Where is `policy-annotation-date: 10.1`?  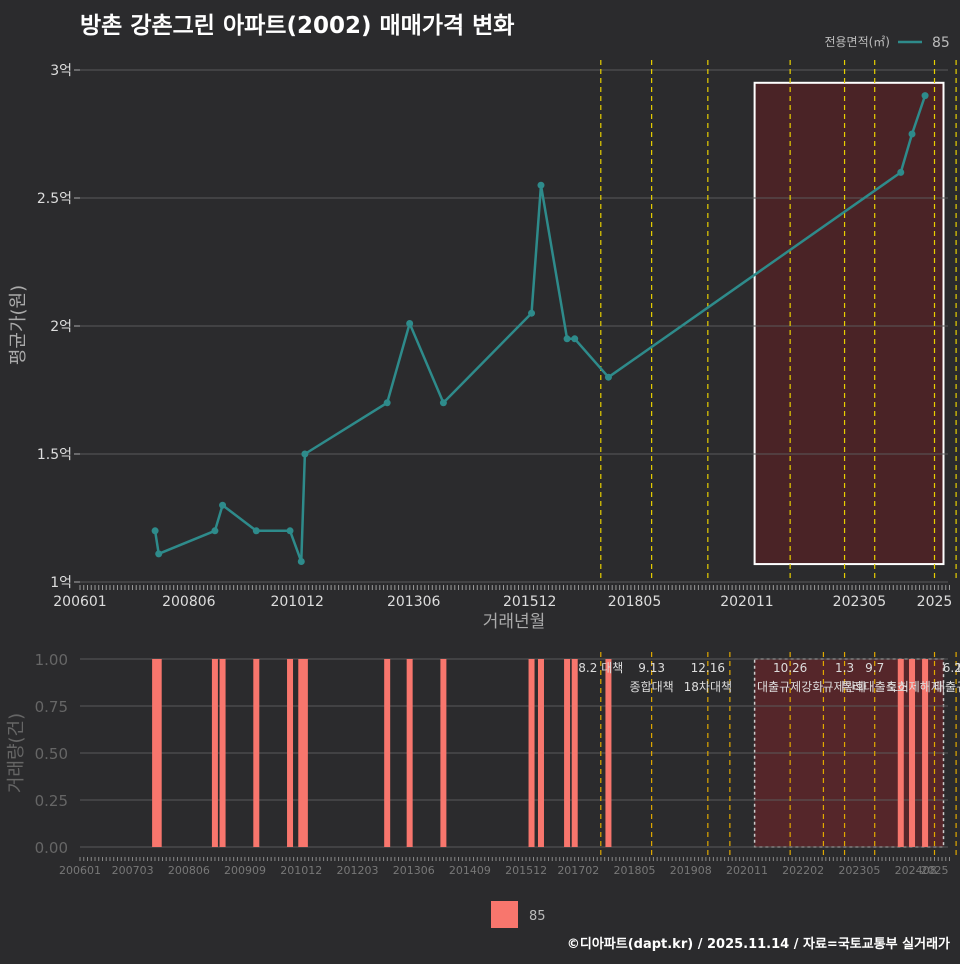
policy-annotation-date: 10.1 is located at coordinates (957, 668).